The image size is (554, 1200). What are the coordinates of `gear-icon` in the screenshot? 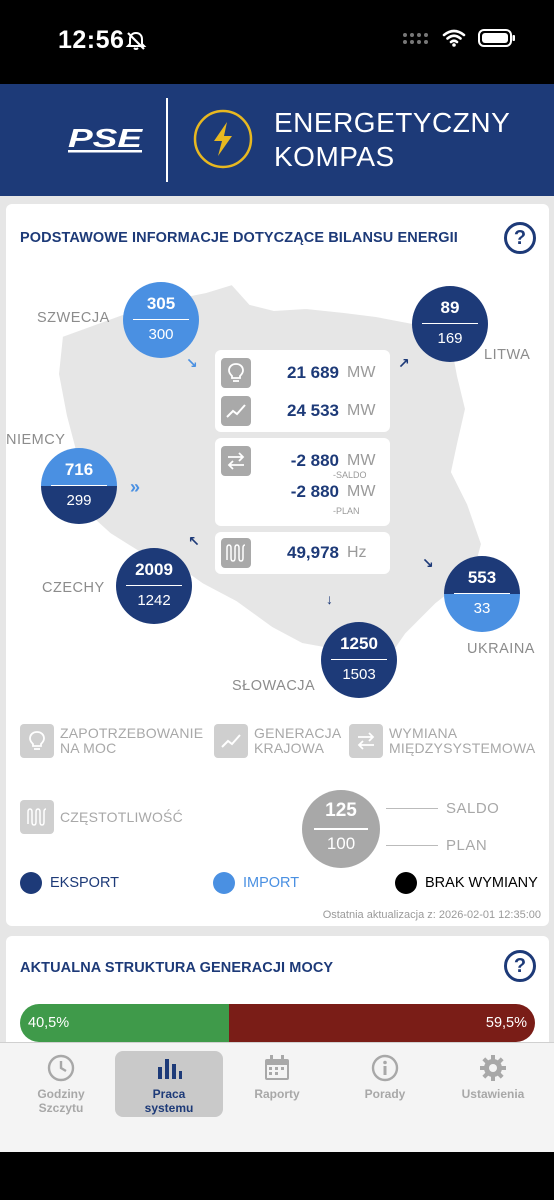 It's located at (493, 1068).